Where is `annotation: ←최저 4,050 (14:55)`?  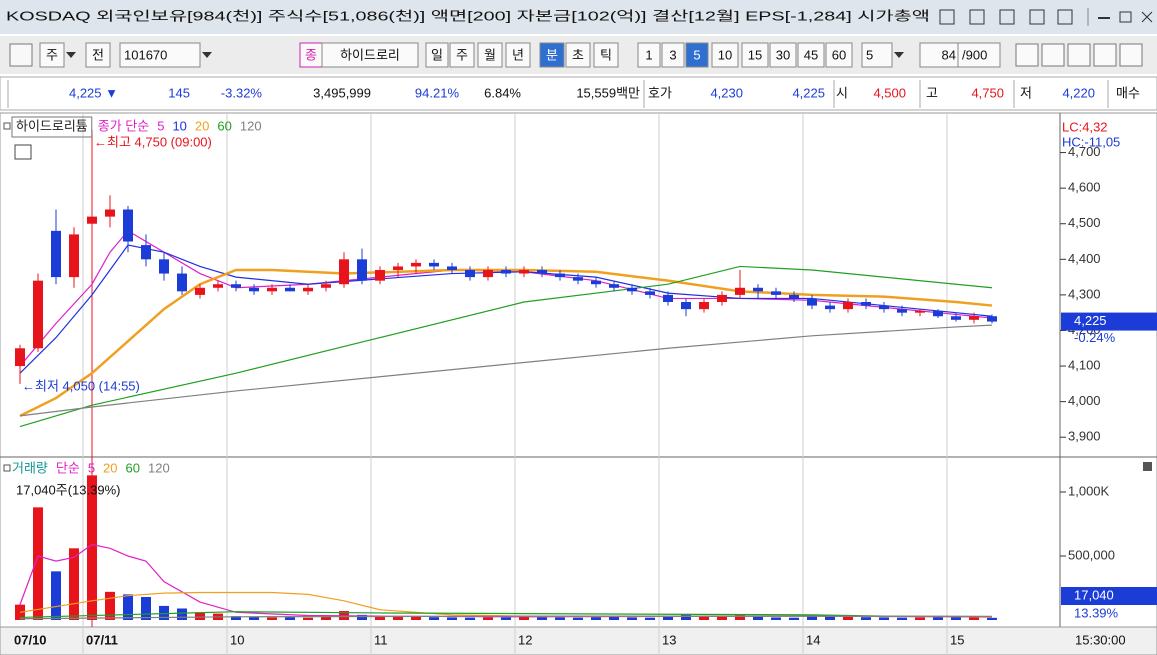
annotation: ←최저 4,050 (14:55) is located at coordinates (81, 385).